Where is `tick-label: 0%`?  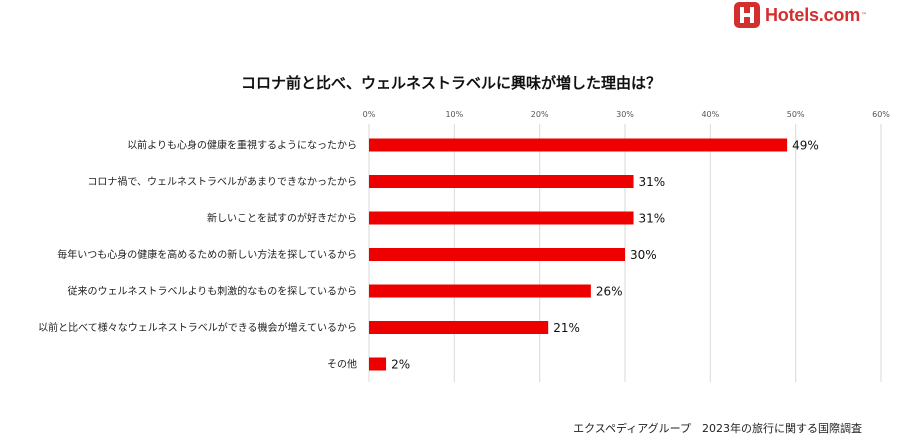 tick-label: 0% is located at coordinates (369, 114).